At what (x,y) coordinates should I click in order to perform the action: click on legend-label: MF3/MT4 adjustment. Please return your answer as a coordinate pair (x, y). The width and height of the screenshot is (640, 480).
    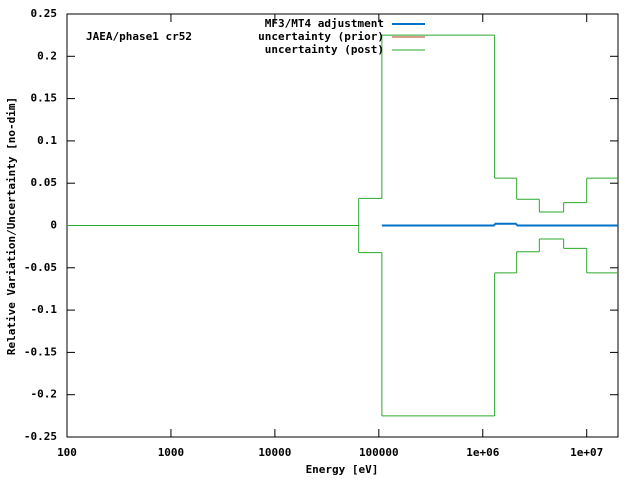
    Looking at the image, I should click on (324, 23).